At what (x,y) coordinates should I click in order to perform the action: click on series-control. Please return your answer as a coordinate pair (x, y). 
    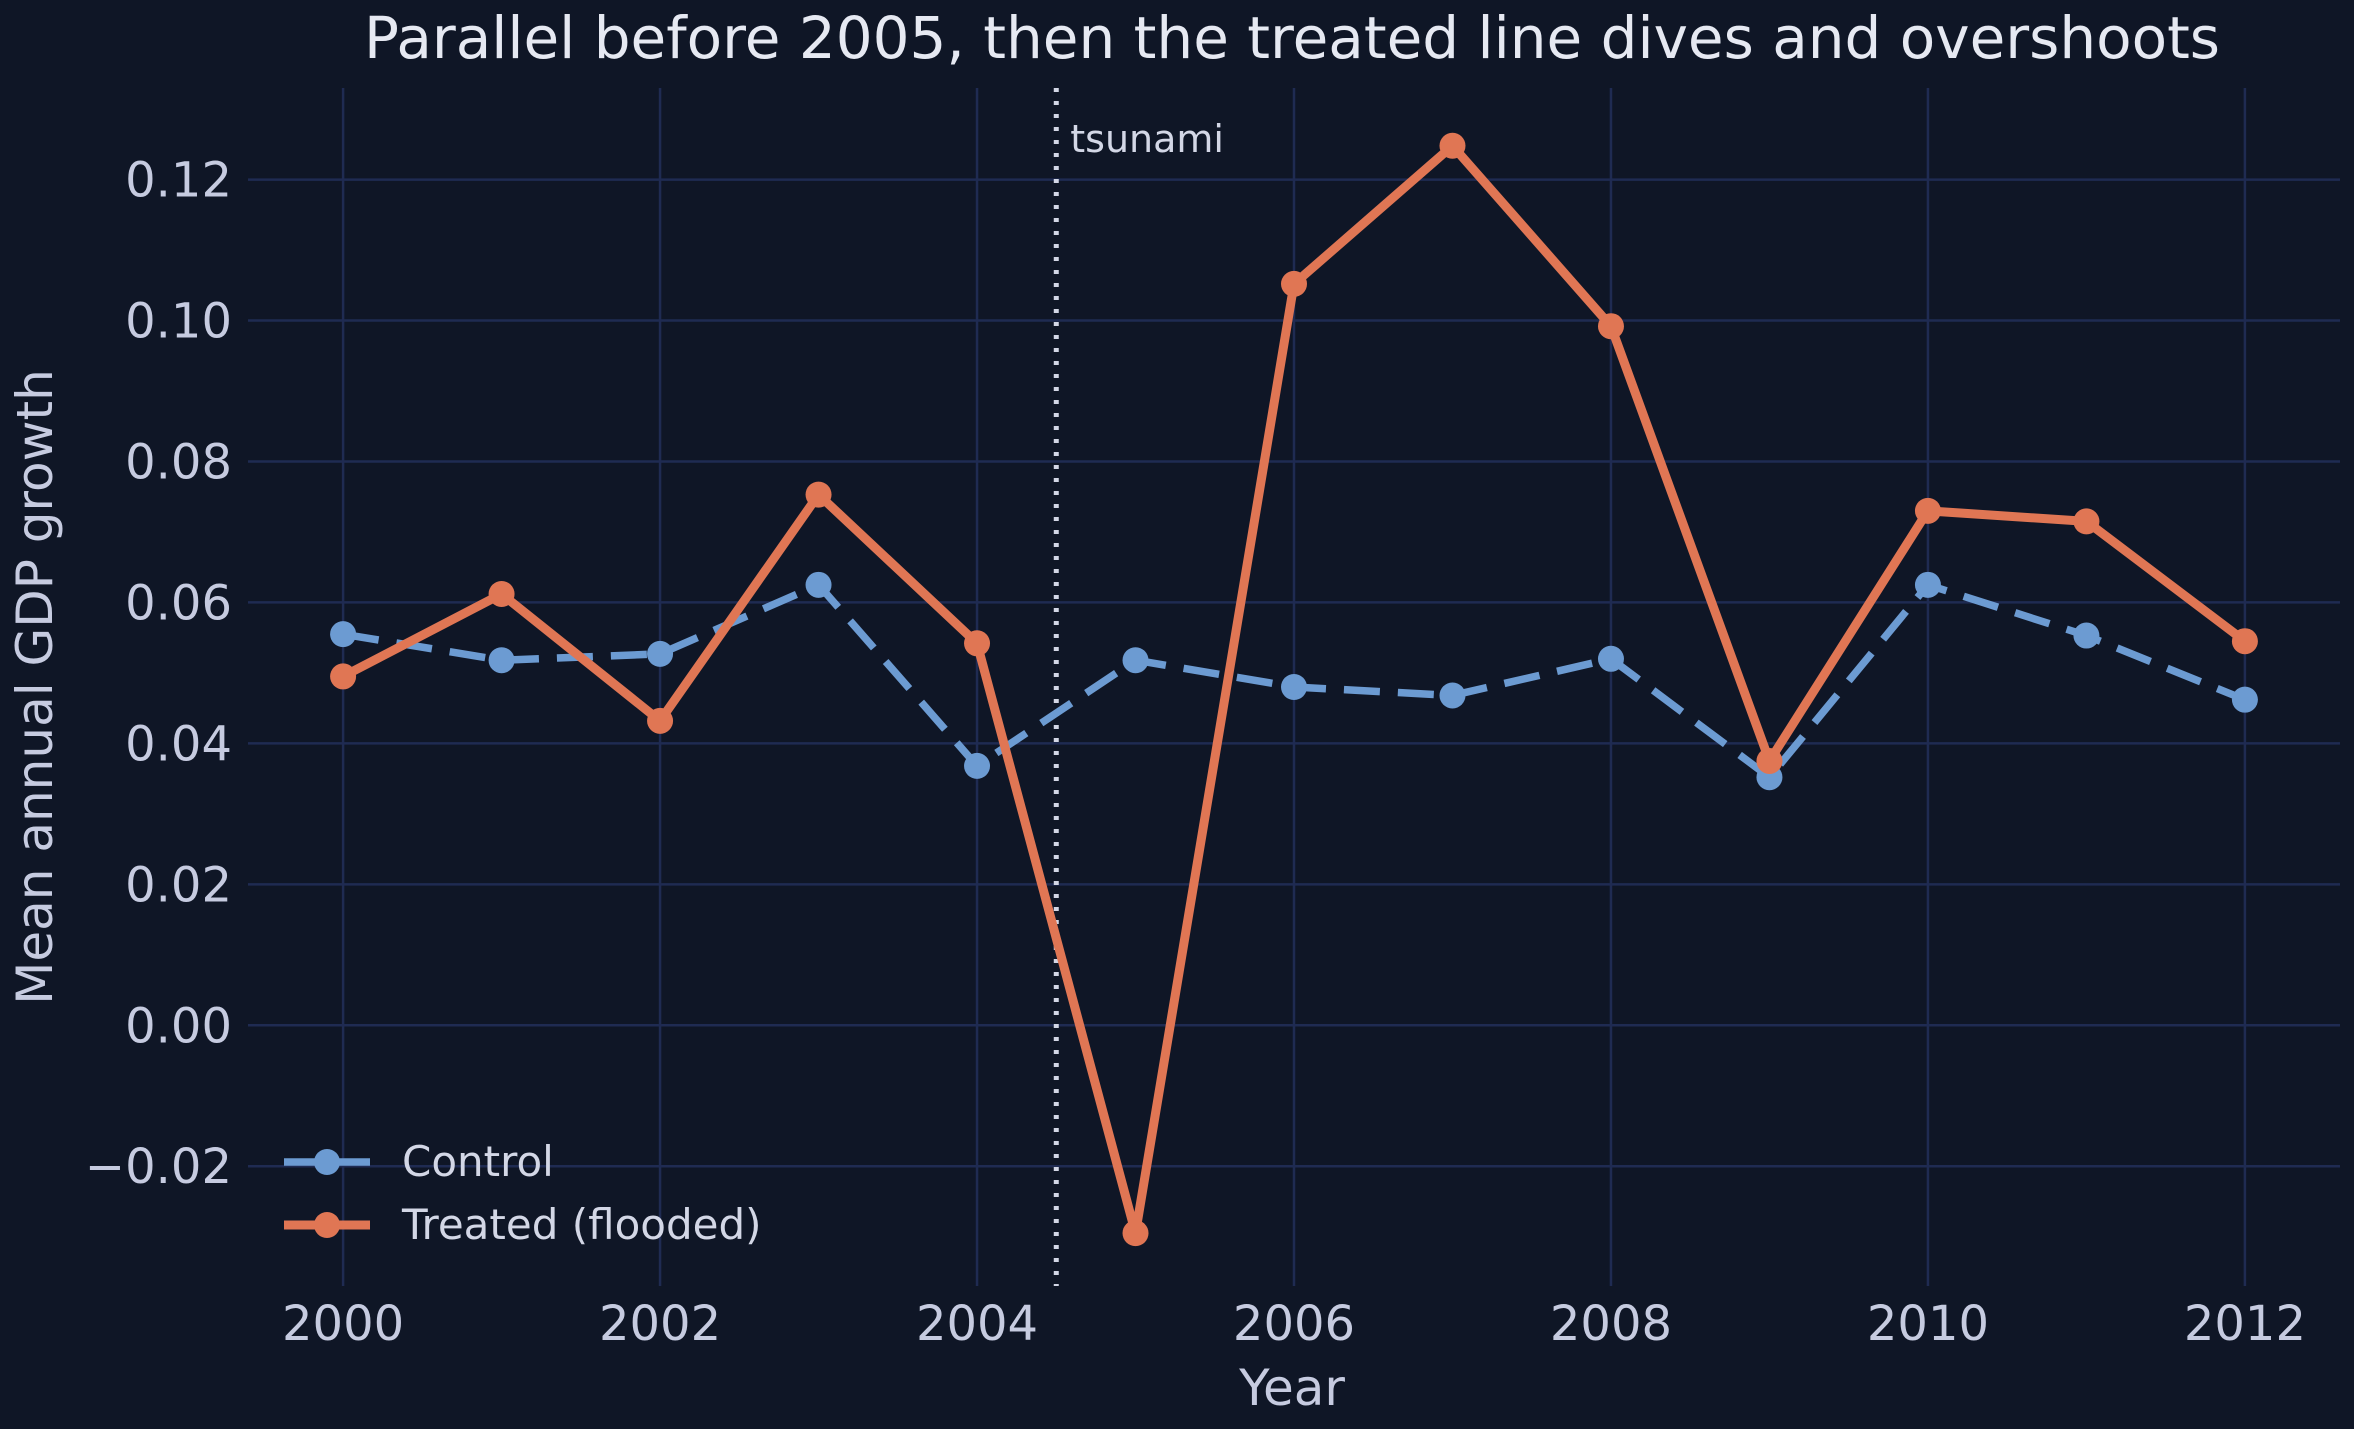
    Looking at the image, I should click on (1294, 681).